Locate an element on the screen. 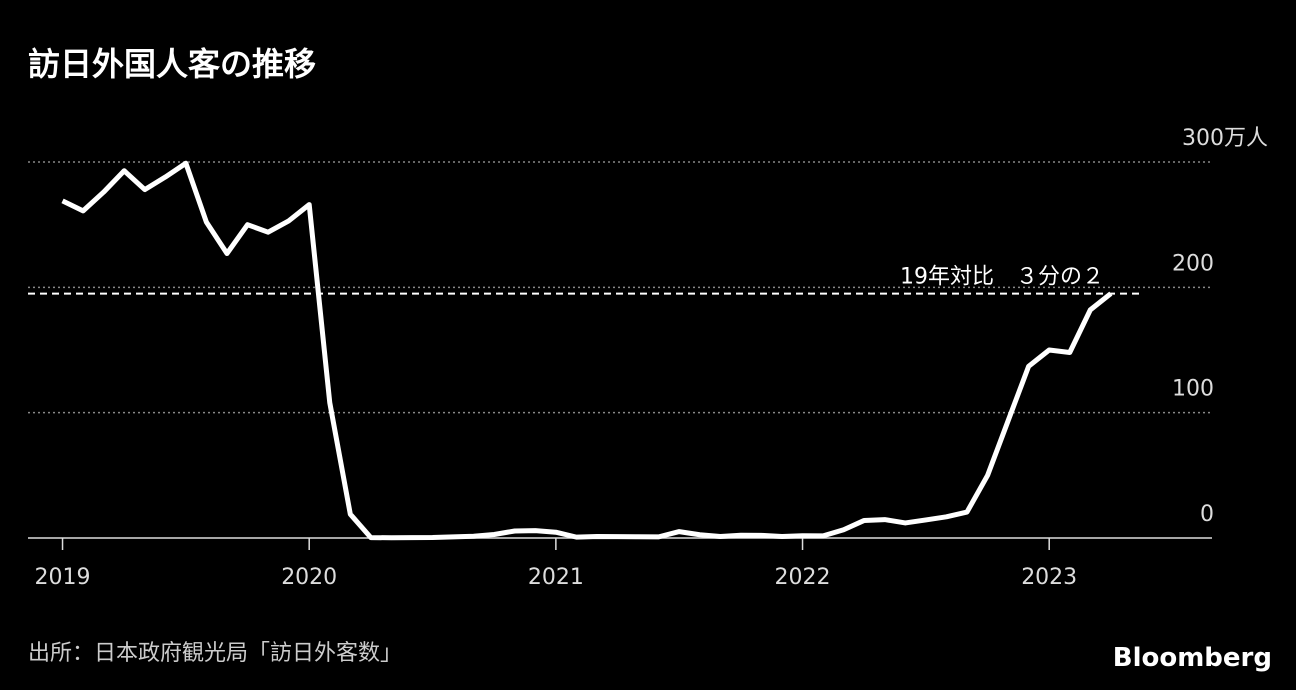 This screenshot has width=1296, height=690. y-tick-label: 100 is located at coordinates (1193, 389).